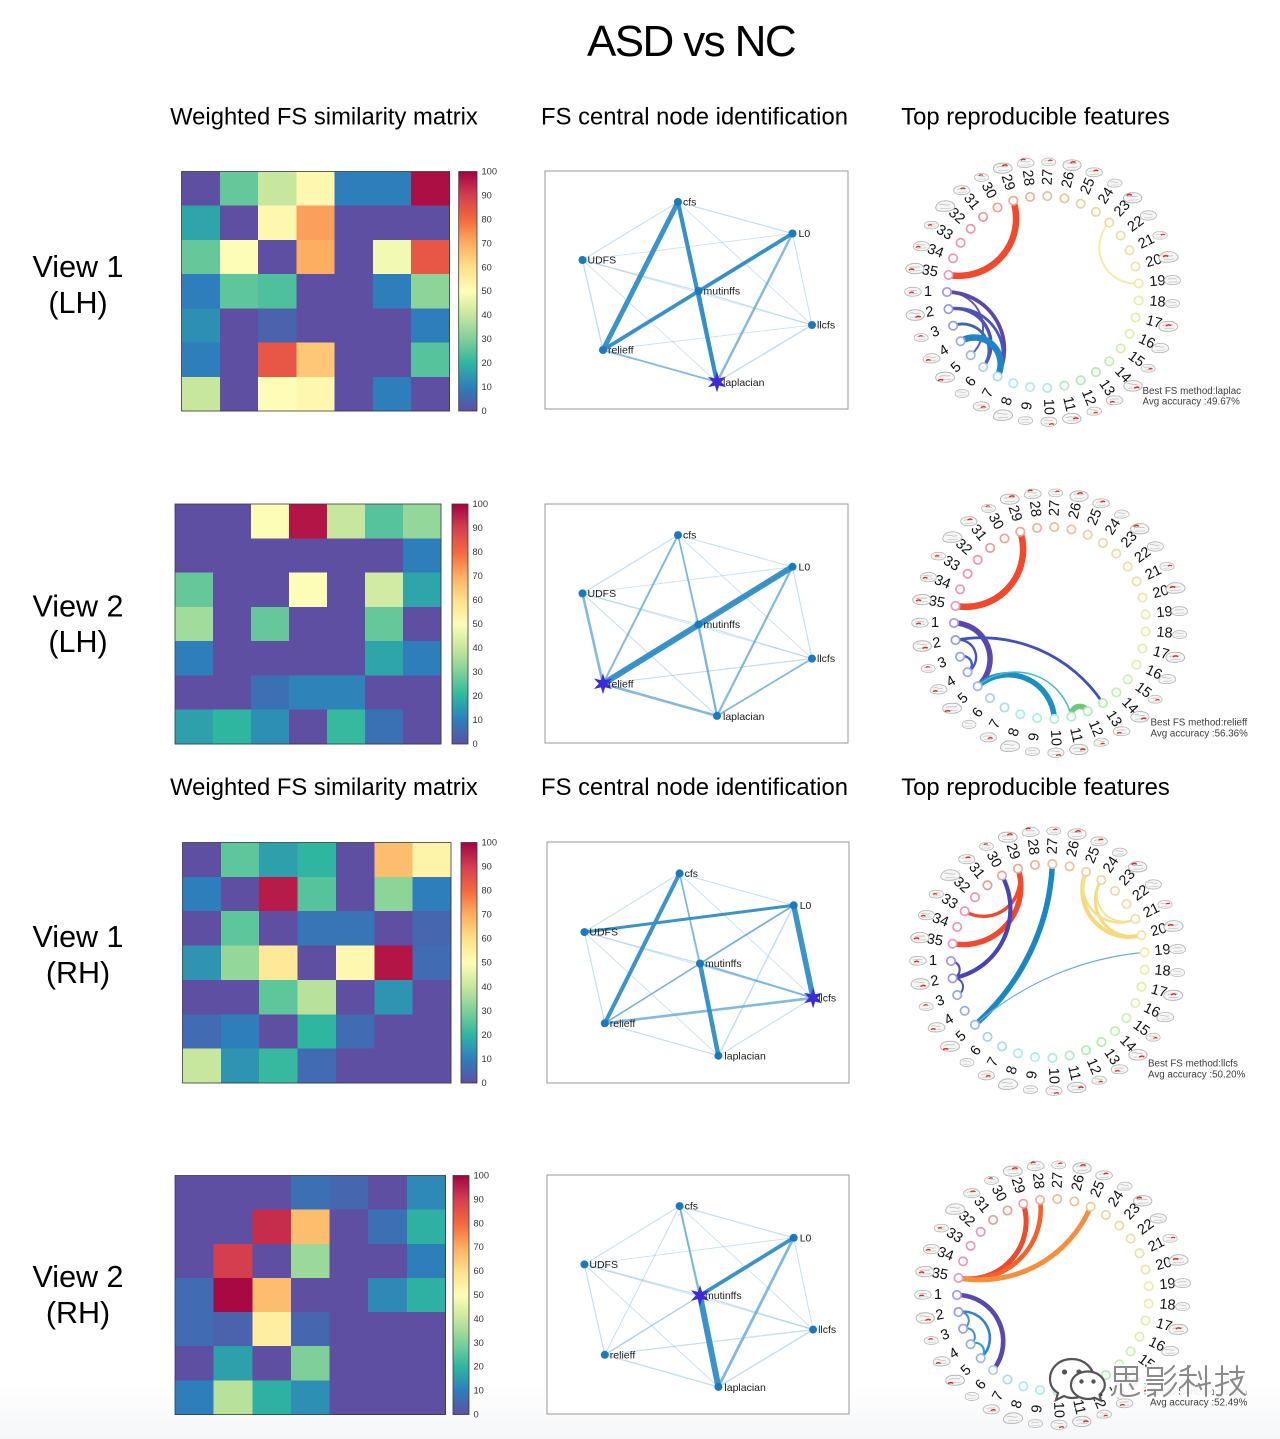 This screenshot has height=1439, width=1280. Describe the element at coordinates (689, 536) in the screenshot. I see `svg-text: cfs` at that location.